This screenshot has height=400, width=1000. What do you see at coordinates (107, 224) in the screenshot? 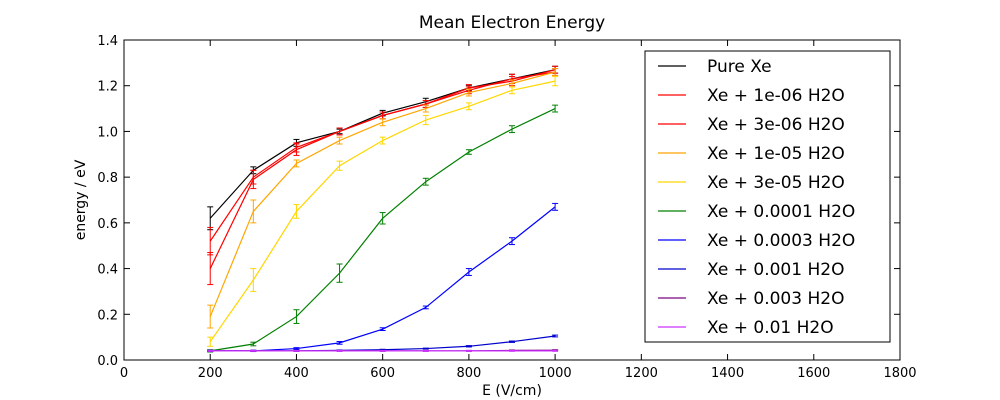
I see `y-tick-label: 0.6` at bounding box center [107, 224].